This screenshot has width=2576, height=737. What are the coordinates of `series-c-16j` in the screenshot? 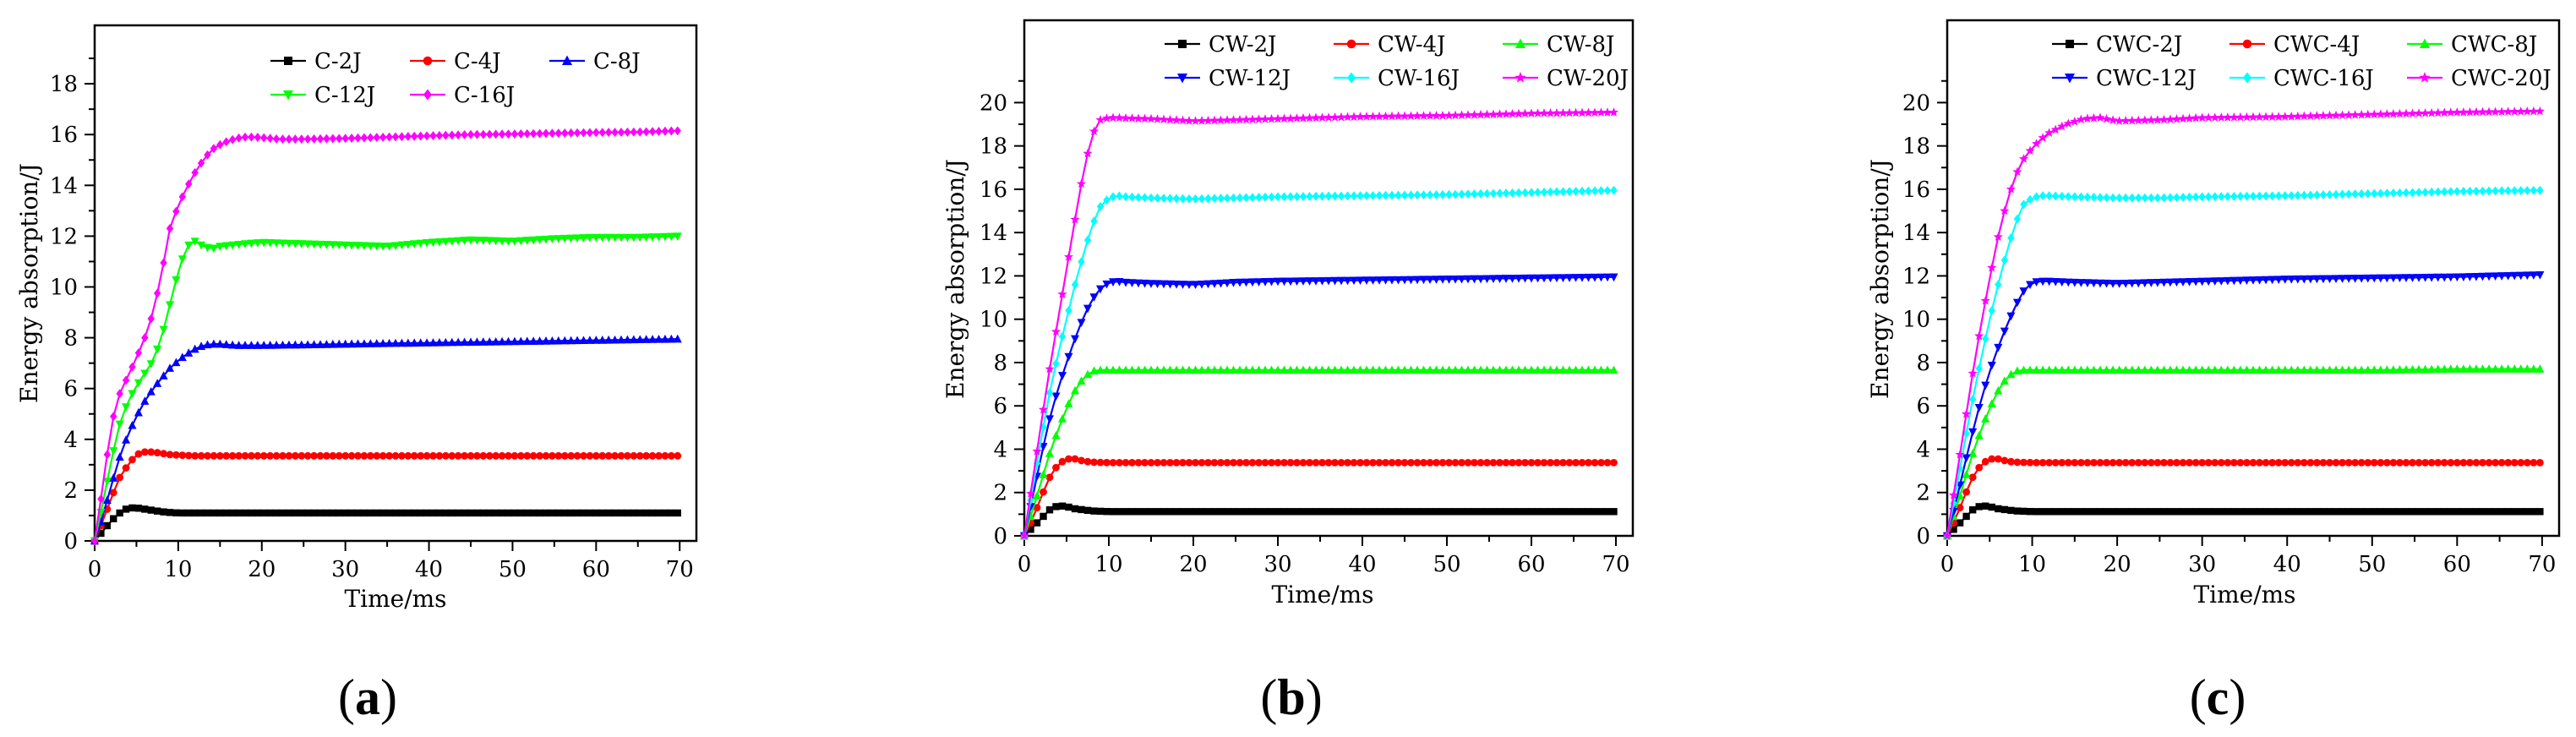 It's located at (385, 336).